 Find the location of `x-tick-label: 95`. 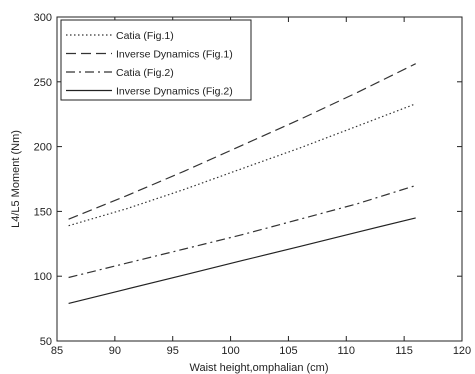

x-tick-label: 95 is located at coordinates (173, 351).